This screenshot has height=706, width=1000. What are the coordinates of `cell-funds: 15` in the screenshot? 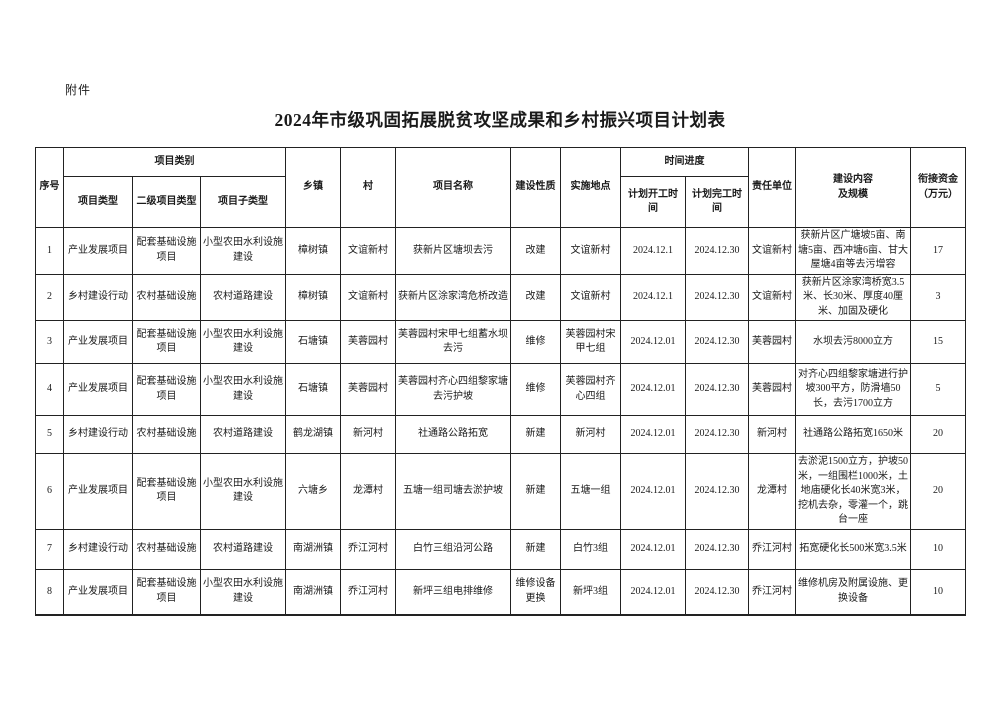 It's located at (938, 342).